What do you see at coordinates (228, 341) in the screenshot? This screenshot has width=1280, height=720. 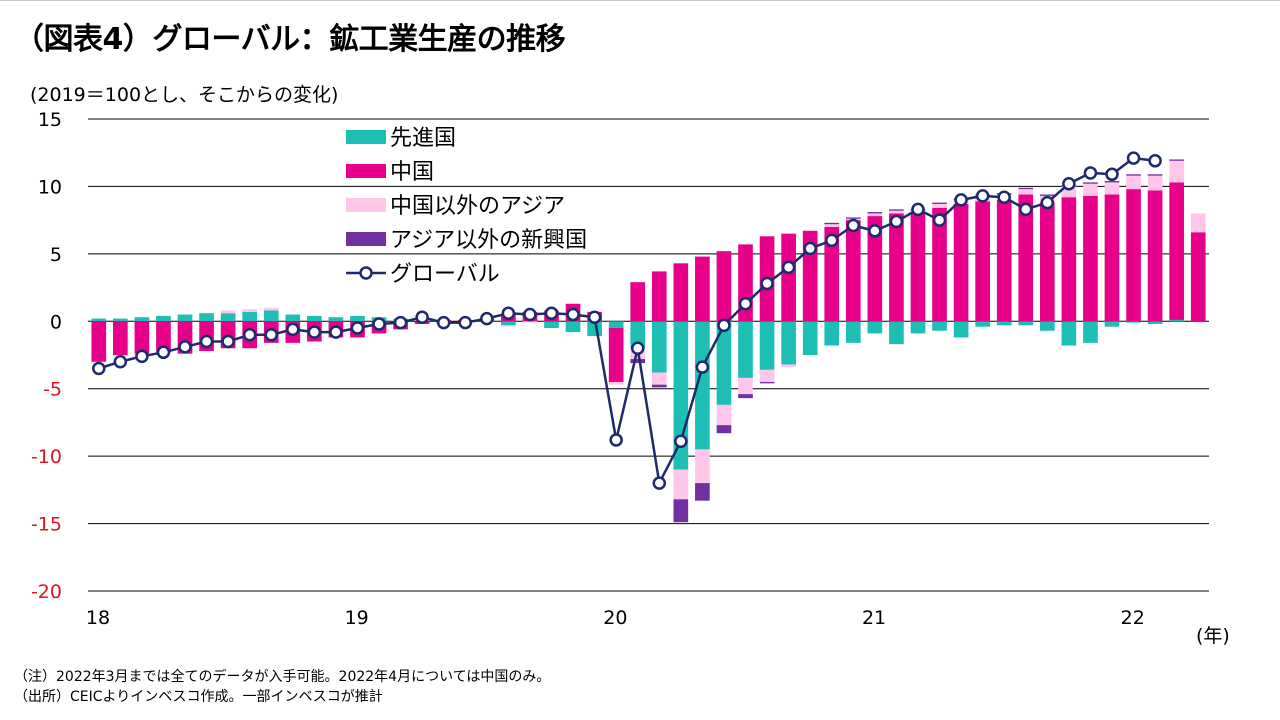 I see `global-point-m6` at bounding box center [228, 341].